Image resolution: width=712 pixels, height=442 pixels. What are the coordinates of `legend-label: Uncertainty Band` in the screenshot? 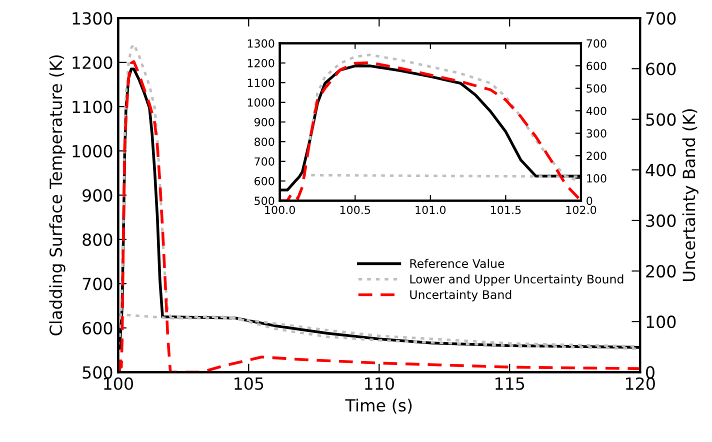 It's located at (461, 296).